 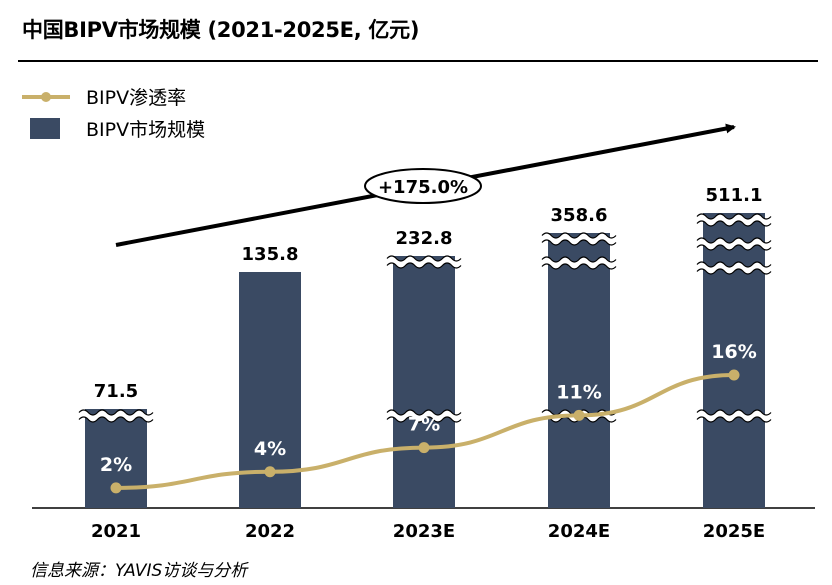 I want to click on value-label-2023E: 232.8, so click(x=424, y=238).